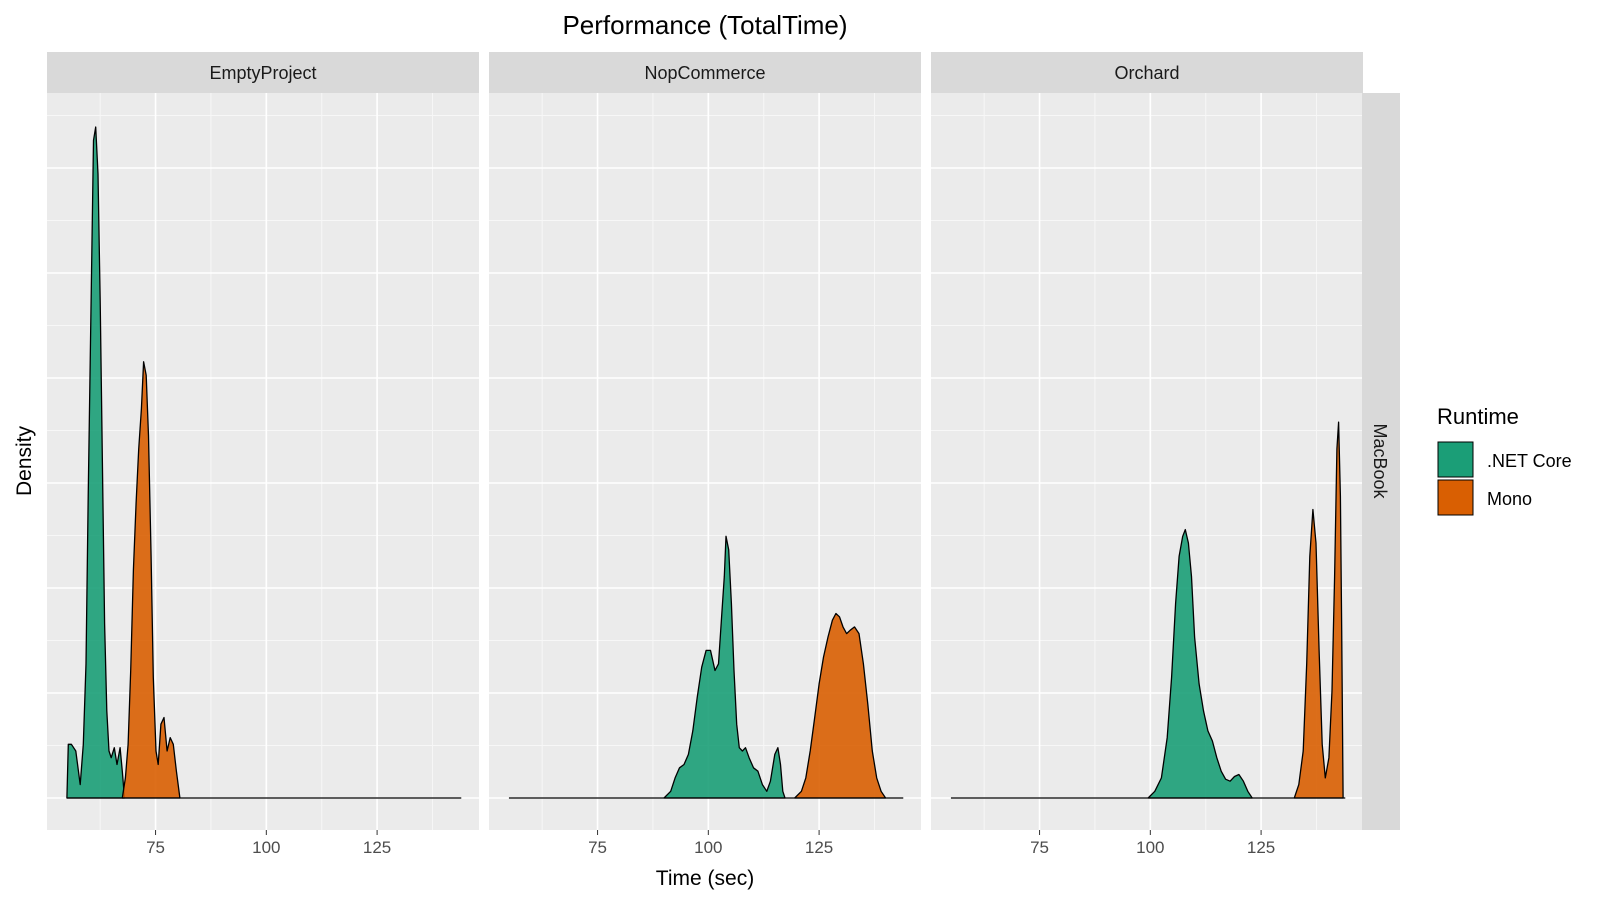  I want to click on legend-key-net-core, so click(1455, 459).